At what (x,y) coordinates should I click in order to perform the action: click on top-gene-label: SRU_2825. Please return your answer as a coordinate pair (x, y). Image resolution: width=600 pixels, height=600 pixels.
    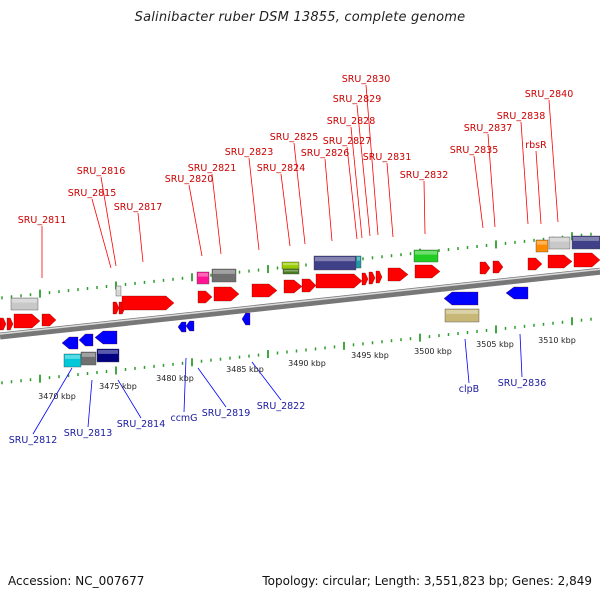
    Looking at the image, I should click on (294, 137).